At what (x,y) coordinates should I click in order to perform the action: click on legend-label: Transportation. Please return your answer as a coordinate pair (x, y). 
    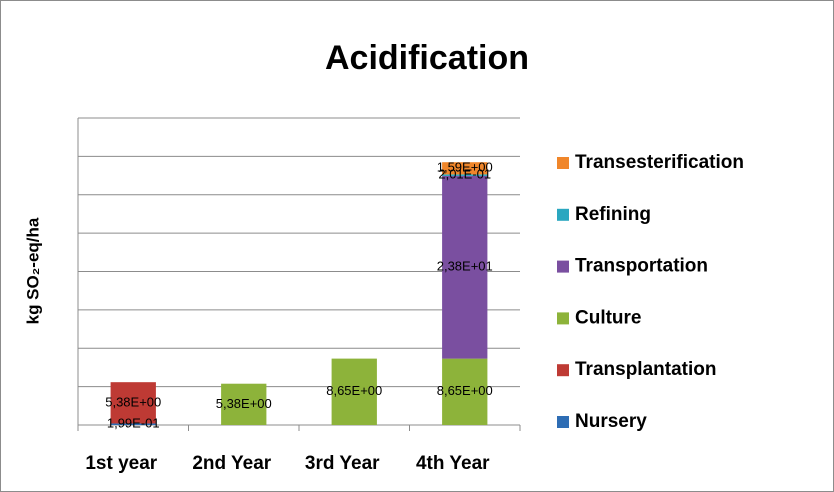
    Looking at the image, I should click on (641, 266).